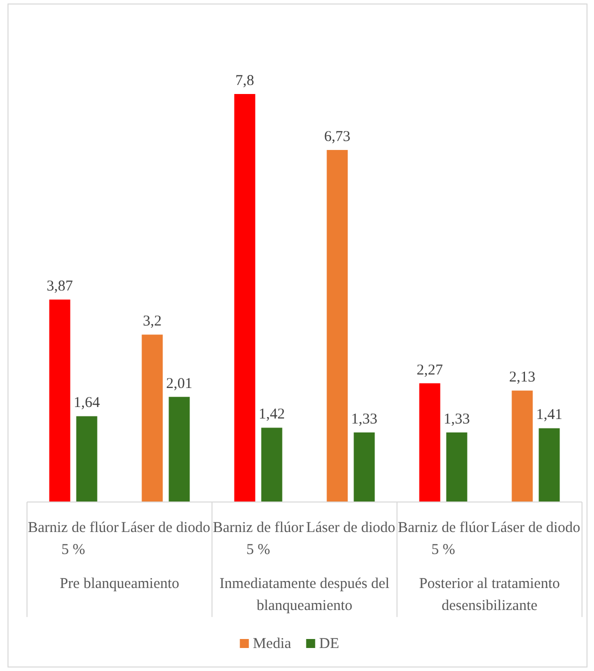 This screenshot has width=594, height=671. I want to click on text: Posterior al tratamiento desensibilizante, so click(489, 595).